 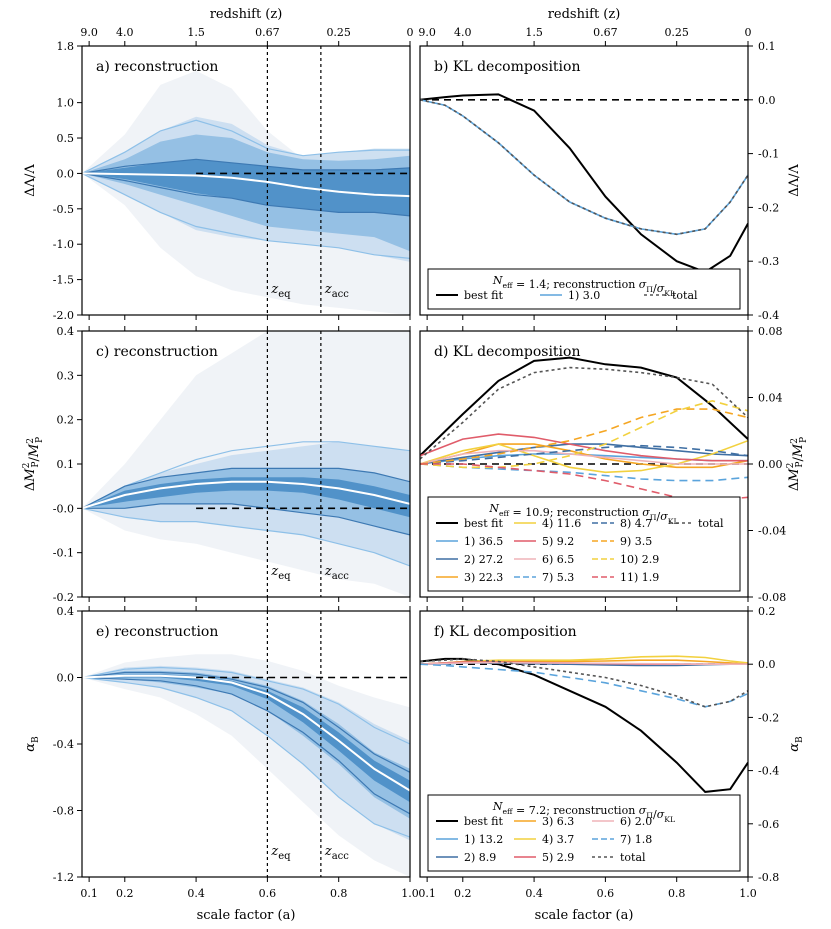 What do you see at coordinates (483, 541) in the screenshot?
I see `legend-label: 1) 36.5` at bounding box center [483, 541].